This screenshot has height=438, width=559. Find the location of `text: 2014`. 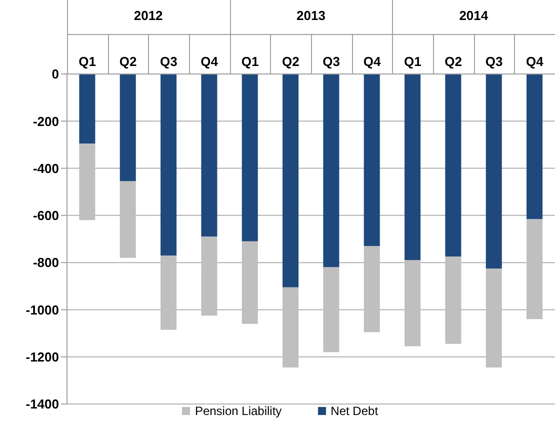

text: 2014 is located at coordinates (474, 15).